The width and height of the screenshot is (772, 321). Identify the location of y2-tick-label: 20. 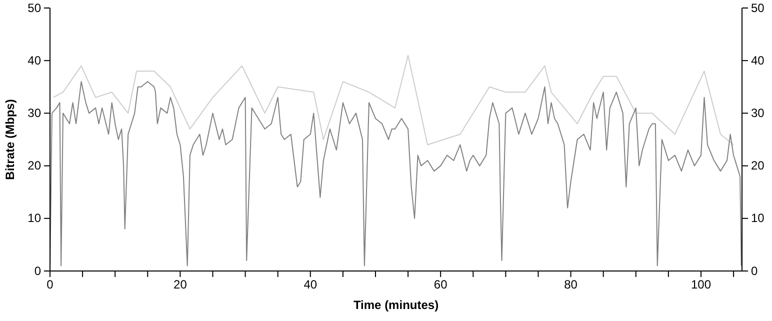
(758, 165).